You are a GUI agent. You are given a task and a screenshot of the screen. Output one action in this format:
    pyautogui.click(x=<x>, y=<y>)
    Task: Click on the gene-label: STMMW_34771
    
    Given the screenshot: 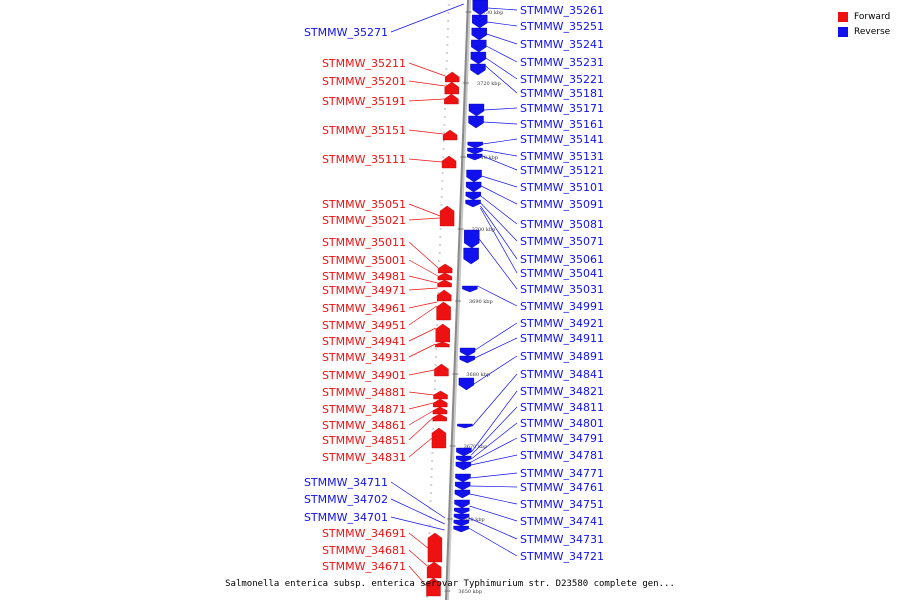 What is the action you would take?
    pyautogui.click(x=562, y=473)
    